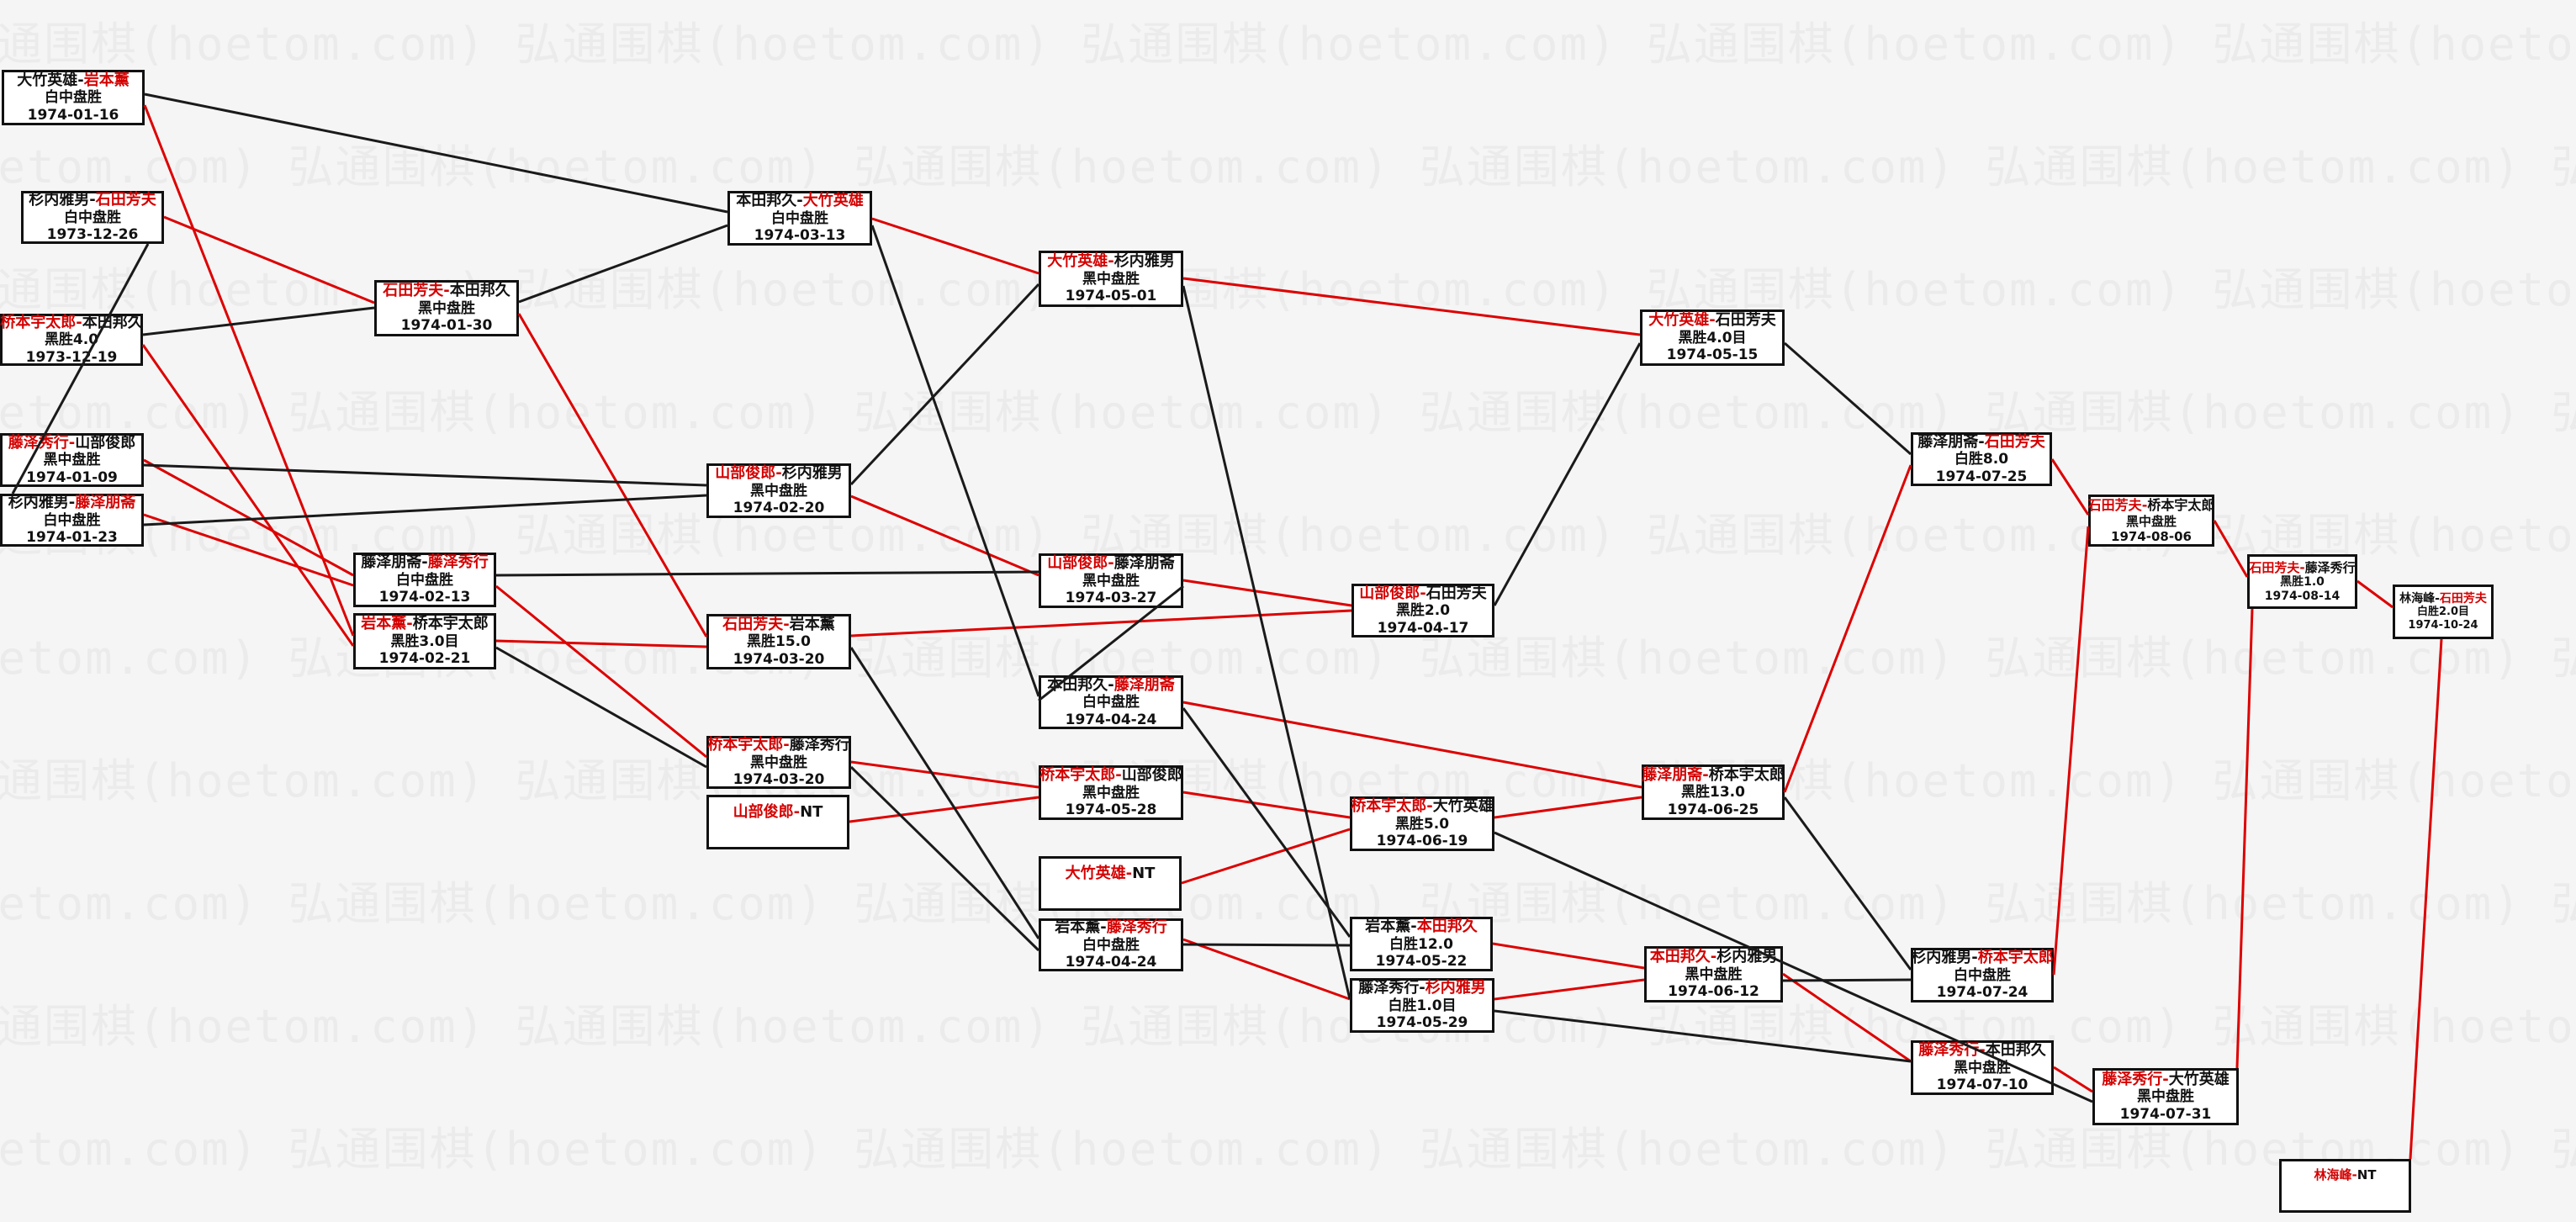 The height and width of the screenshot is (1222, 2576). What do you see at coordinates (1111, 702) in the screenshot?
I see `match-box-b16: 本田邦久-藤泽朋斋 白中盘胜 1974-04-24` at bounding box center [1111, 702].